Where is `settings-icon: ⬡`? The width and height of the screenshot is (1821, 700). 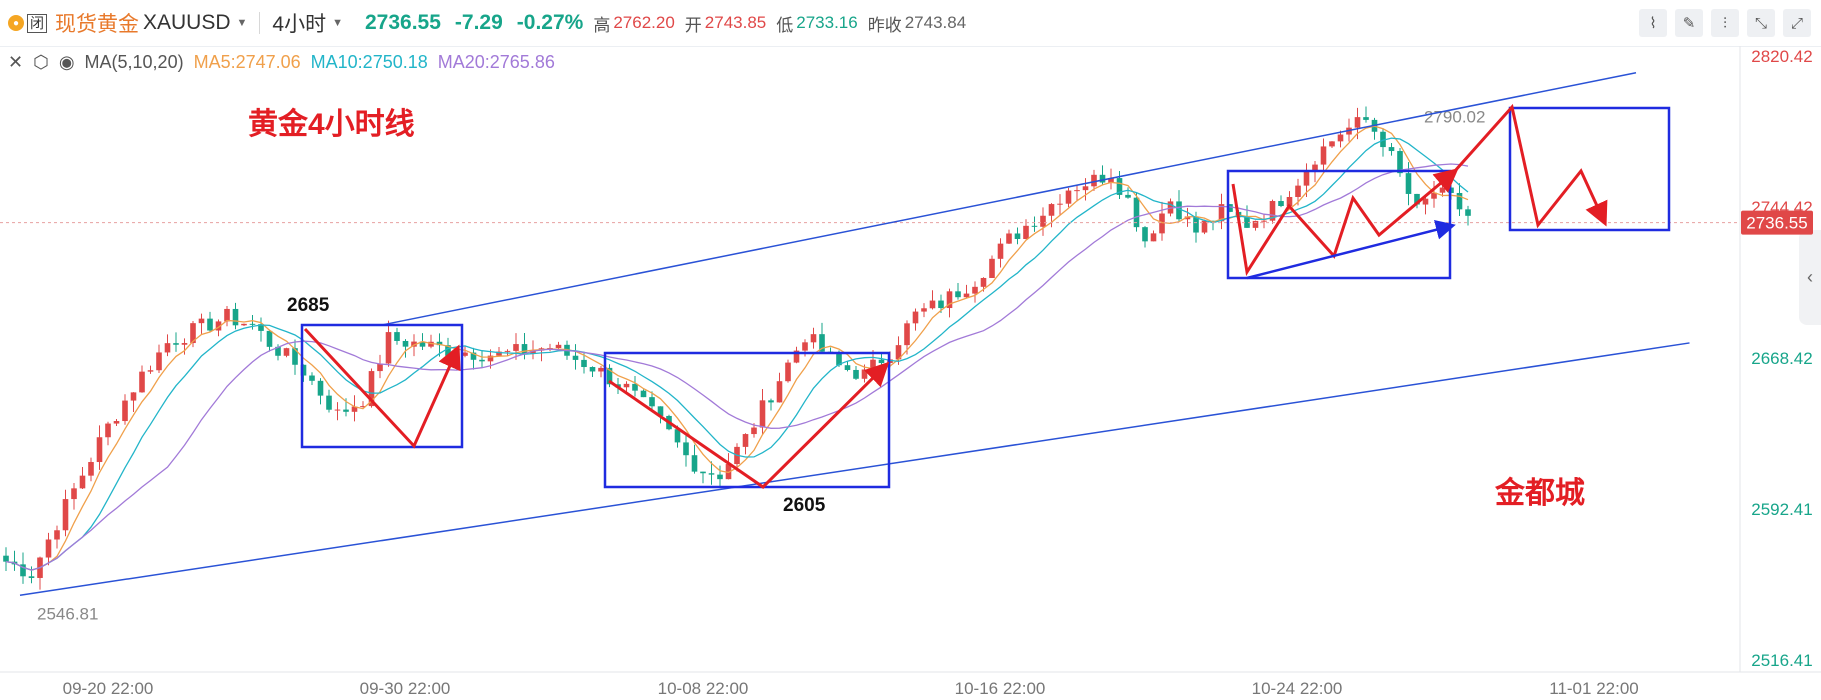 settings-icon: ⬡ is located at coordinates (41, 62).